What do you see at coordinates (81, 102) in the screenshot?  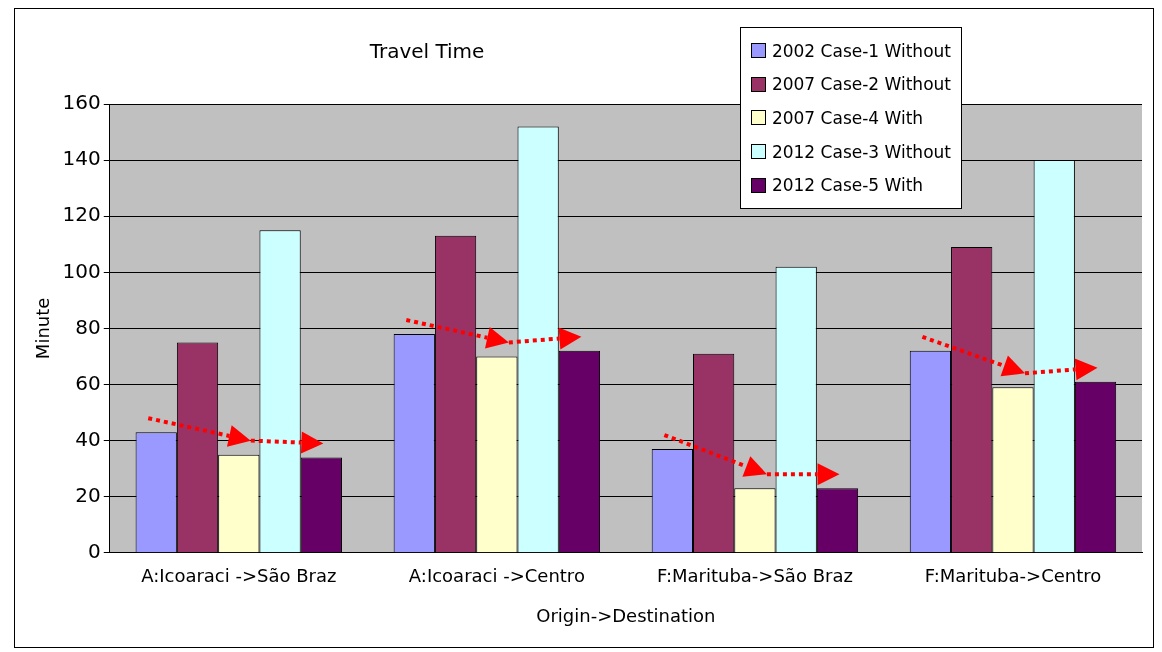 I see `y-tick-label: 160` at bounding box center [81, 102].